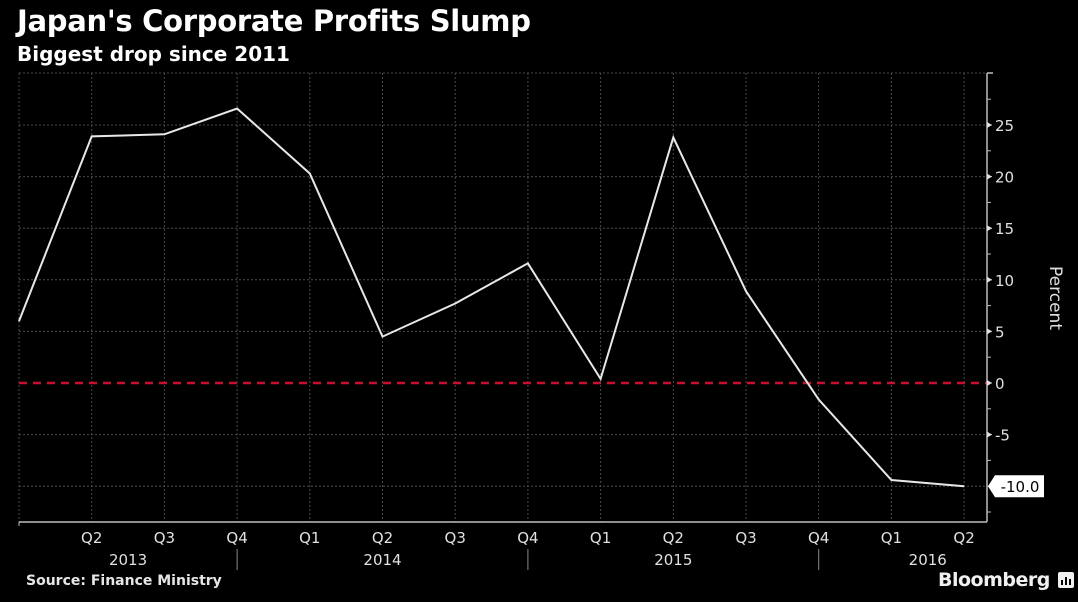 This screenshot has width=1078, height=602. What do you see at coordinates (1004, 229) in the screenshot?
I see `y-tick-label: 15` at bounding box center [1004, 229].